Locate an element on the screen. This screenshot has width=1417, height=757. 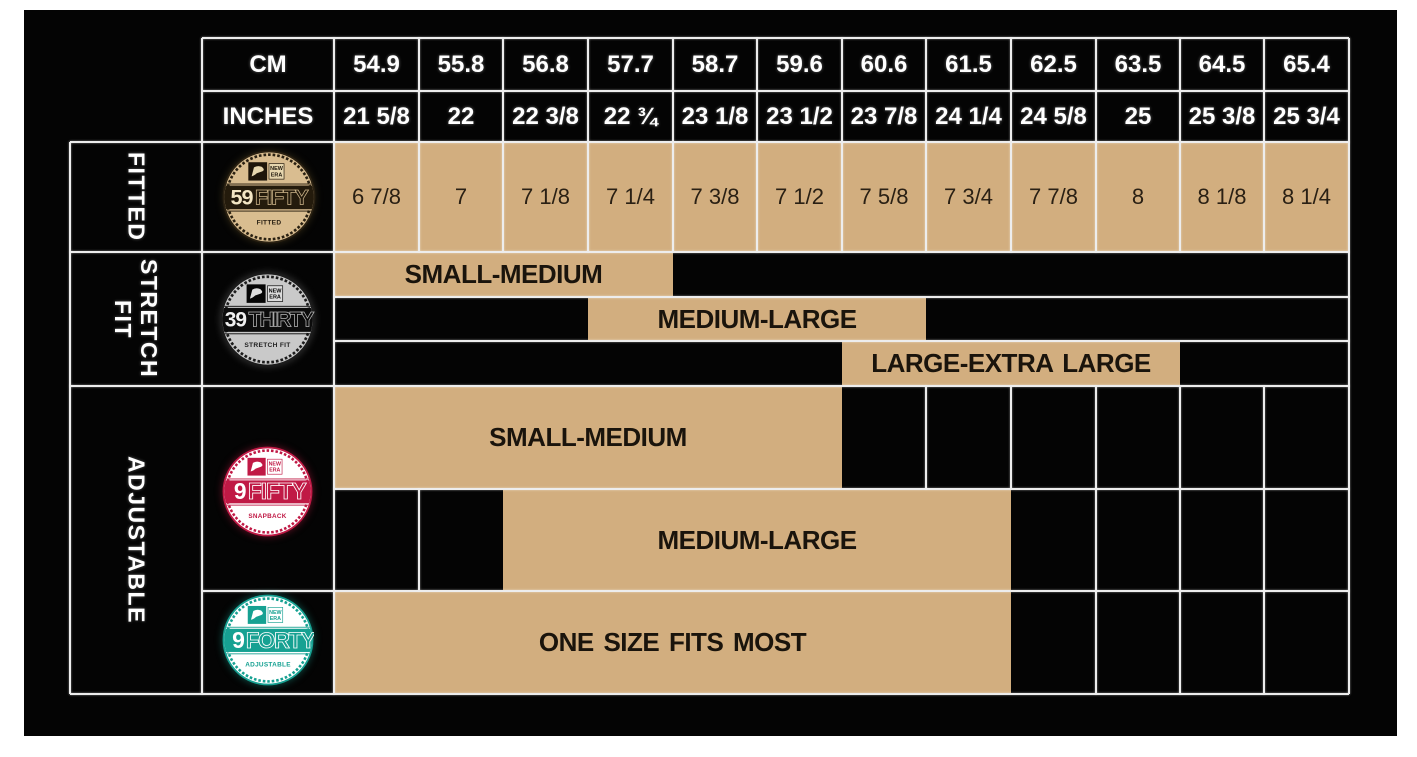
svg-text: FORTY is located at coordinates (280, 640).